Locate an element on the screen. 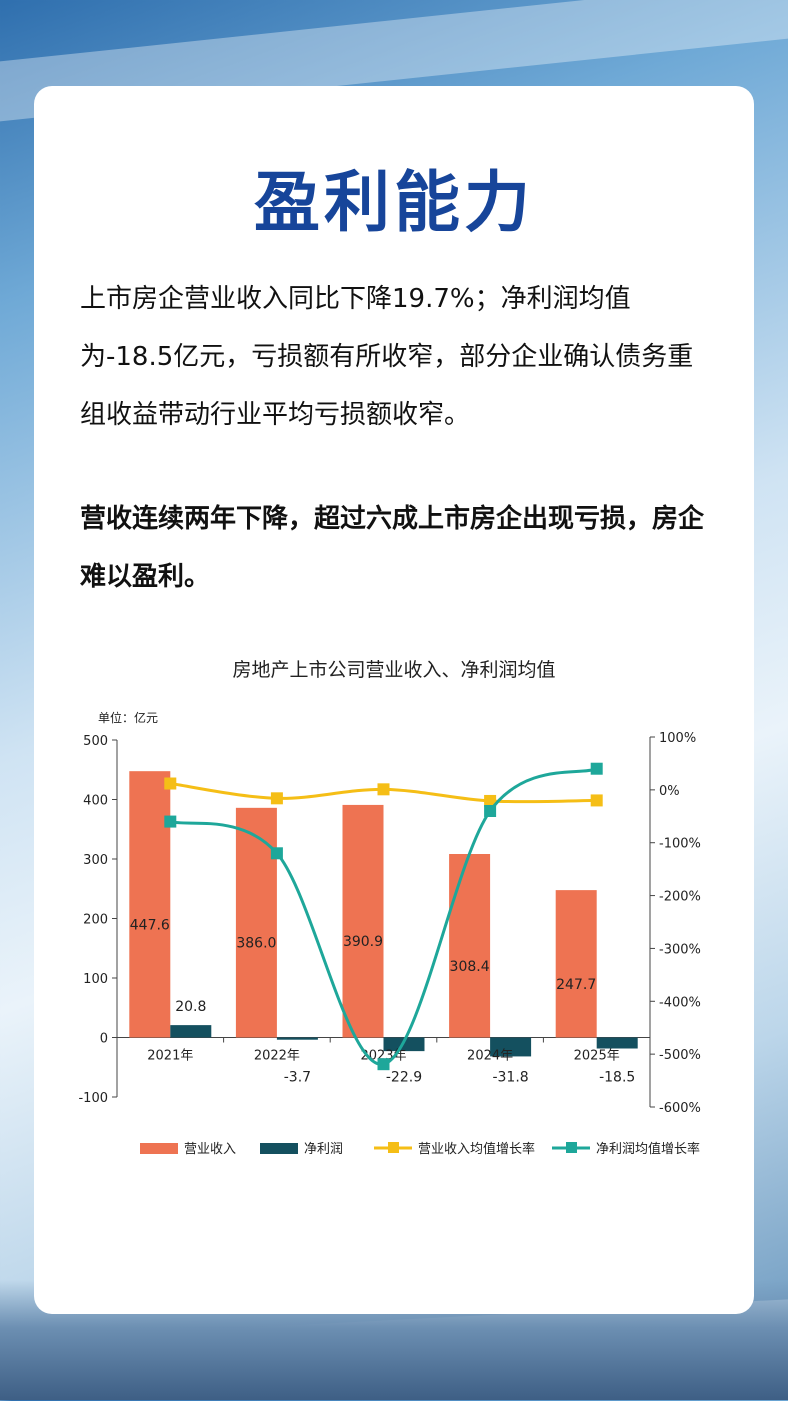 The width and height of the screenshot is (788, 1401). revenue-data-label: 390.9 is located at coordinates (363, 942).